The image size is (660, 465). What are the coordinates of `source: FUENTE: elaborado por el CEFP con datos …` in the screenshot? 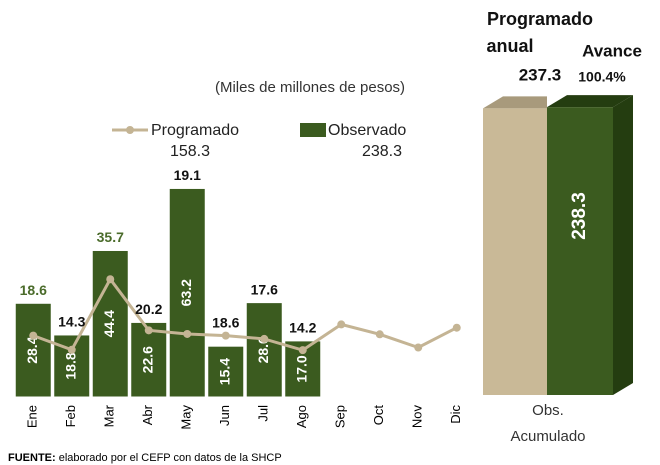 It's located at (145, 458).